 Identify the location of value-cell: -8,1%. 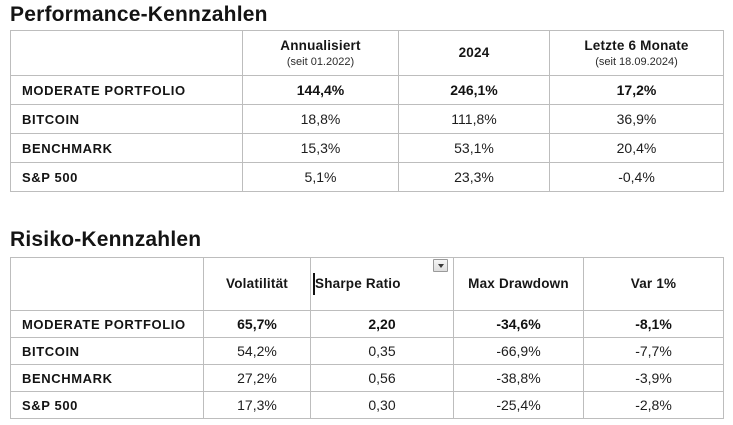
(653, 324).